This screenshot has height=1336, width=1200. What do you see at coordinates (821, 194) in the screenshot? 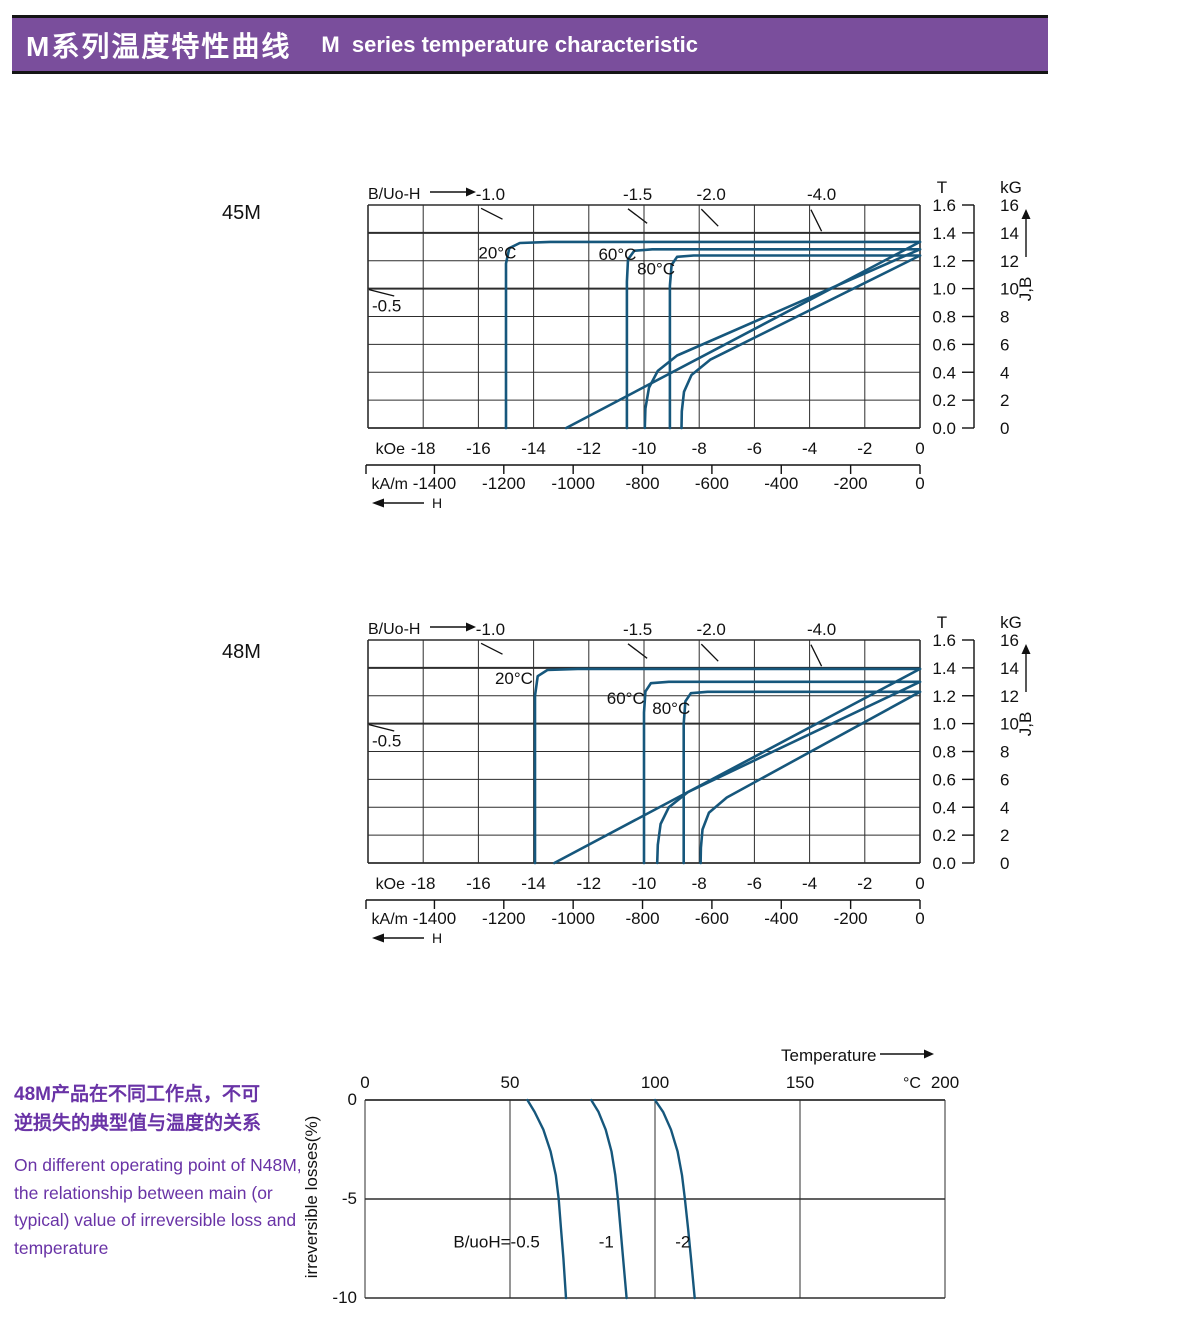
I see `load-line-label: -4.0` at bounding box center [821, 194].